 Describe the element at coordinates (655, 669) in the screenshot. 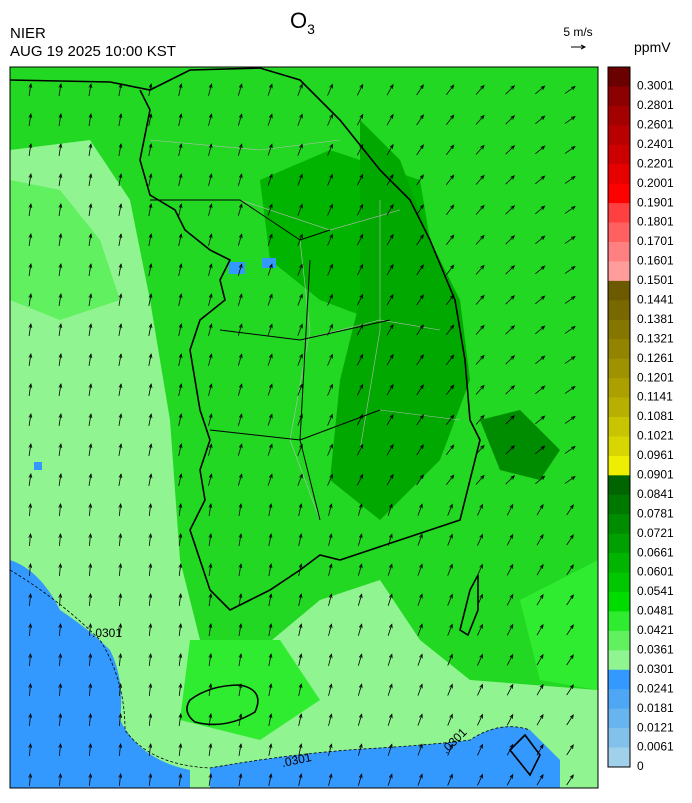

I see `colorbar-label: 0.0301` at that location.